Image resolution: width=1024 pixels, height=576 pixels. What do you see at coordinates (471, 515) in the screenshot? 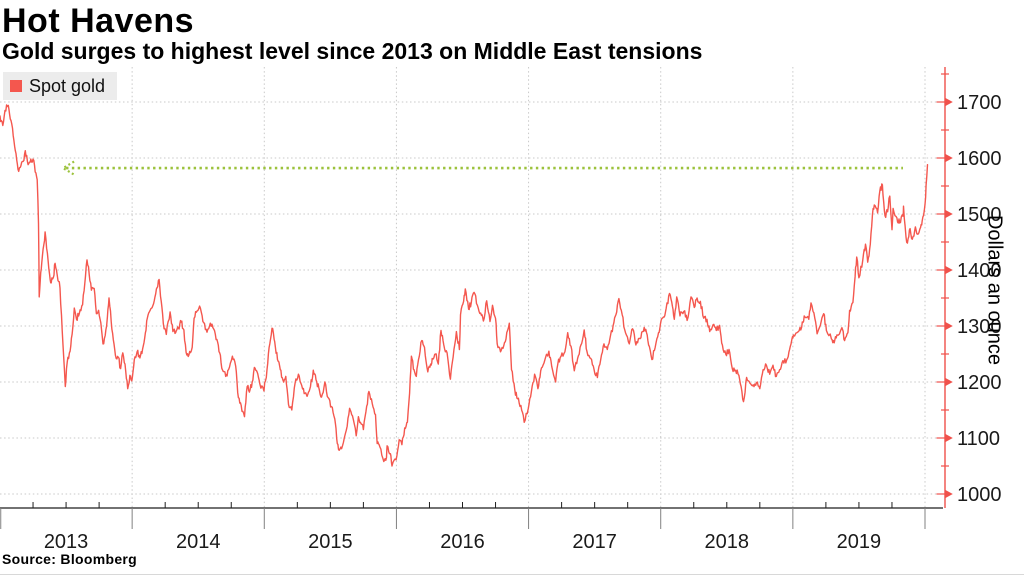
I see `x-axis` at bounding box center [471, 515].